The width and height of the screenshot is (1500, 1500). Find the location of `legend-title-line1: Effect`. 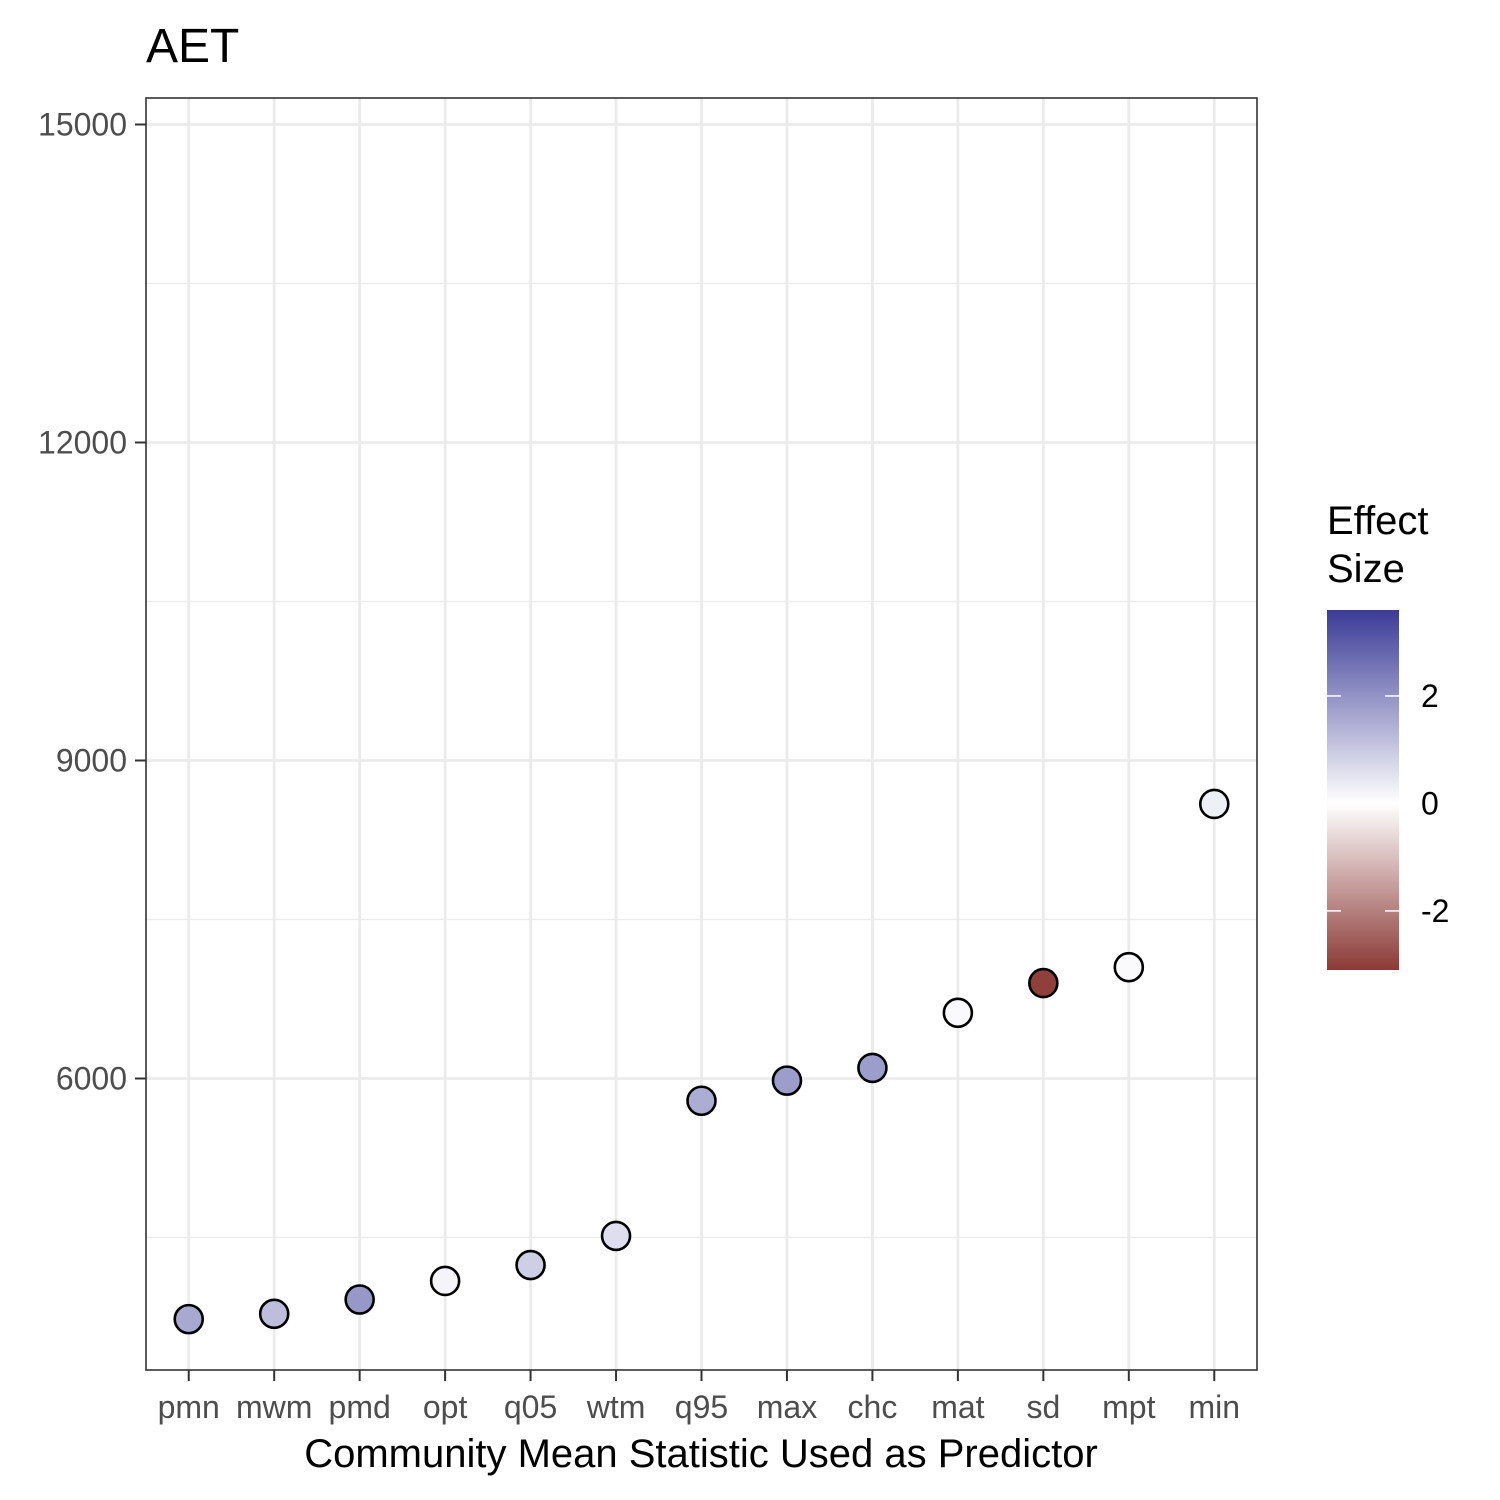

legend-title-line1: Effect is located at coordinates (1378, 521).